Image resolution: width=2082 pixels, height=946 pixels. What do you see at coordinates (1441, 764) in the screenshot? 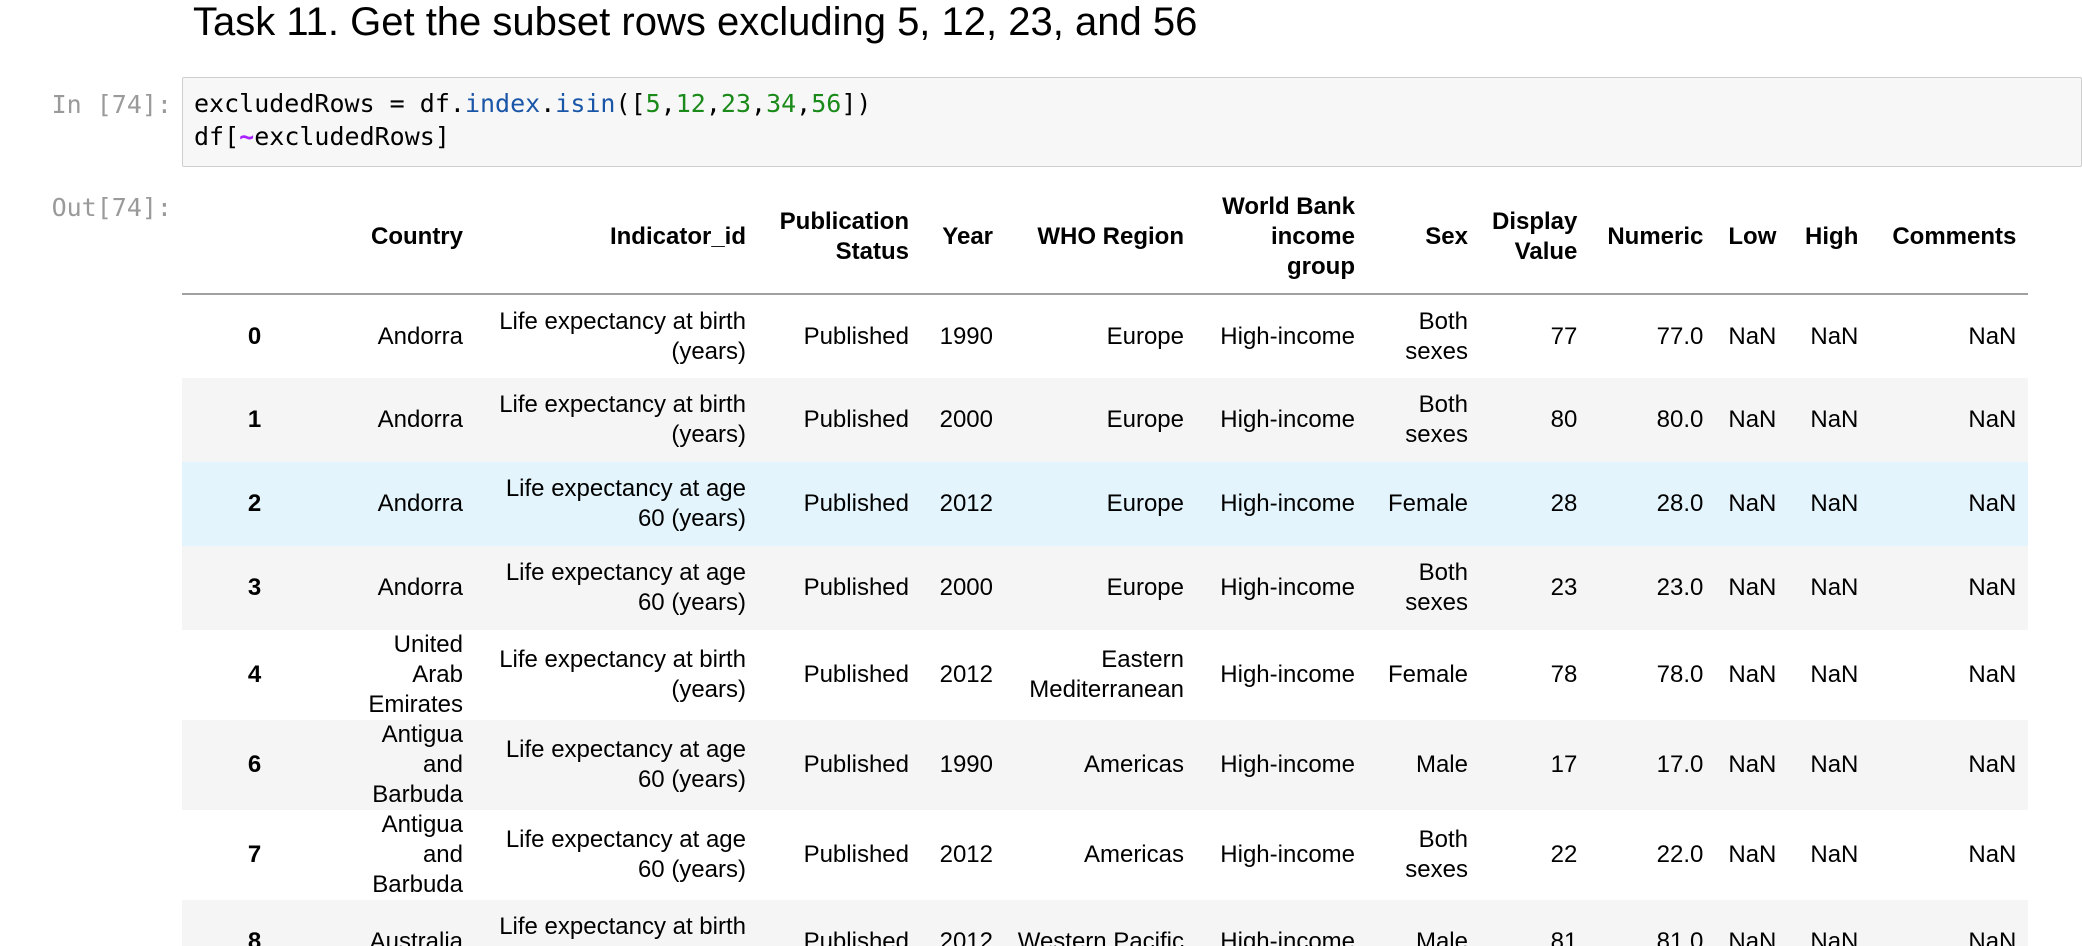
I see `table-cell: Male` at bounding box center [1441, 764].